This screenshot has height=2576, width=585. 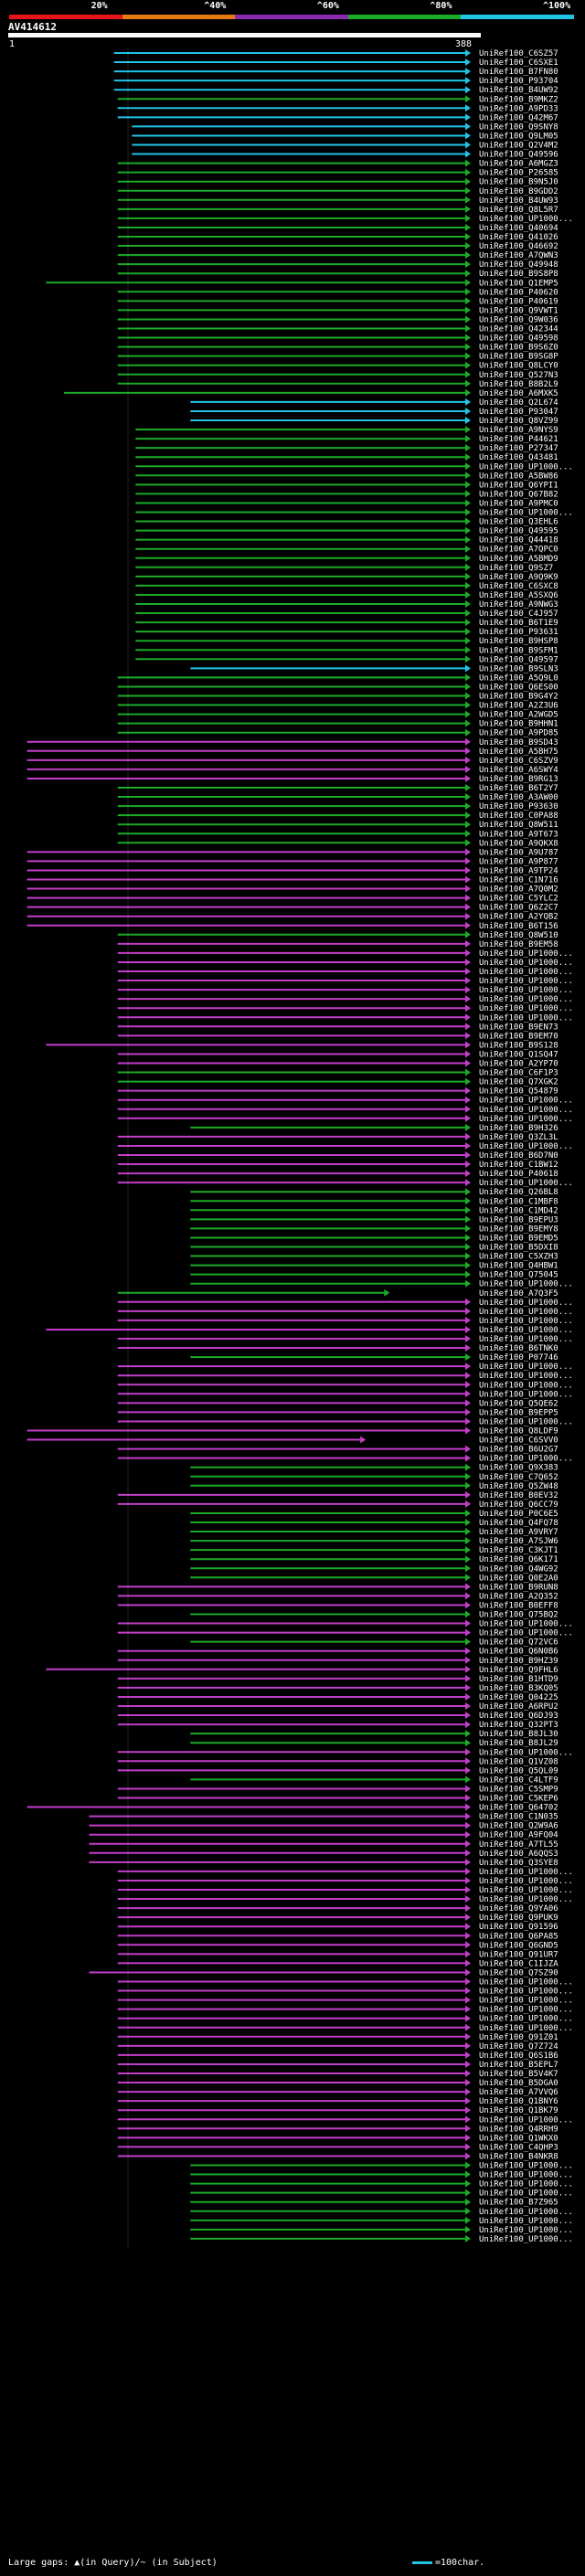 I want to click on hit-label: UniRef100_B9H326, so click(x=518, y=1128).